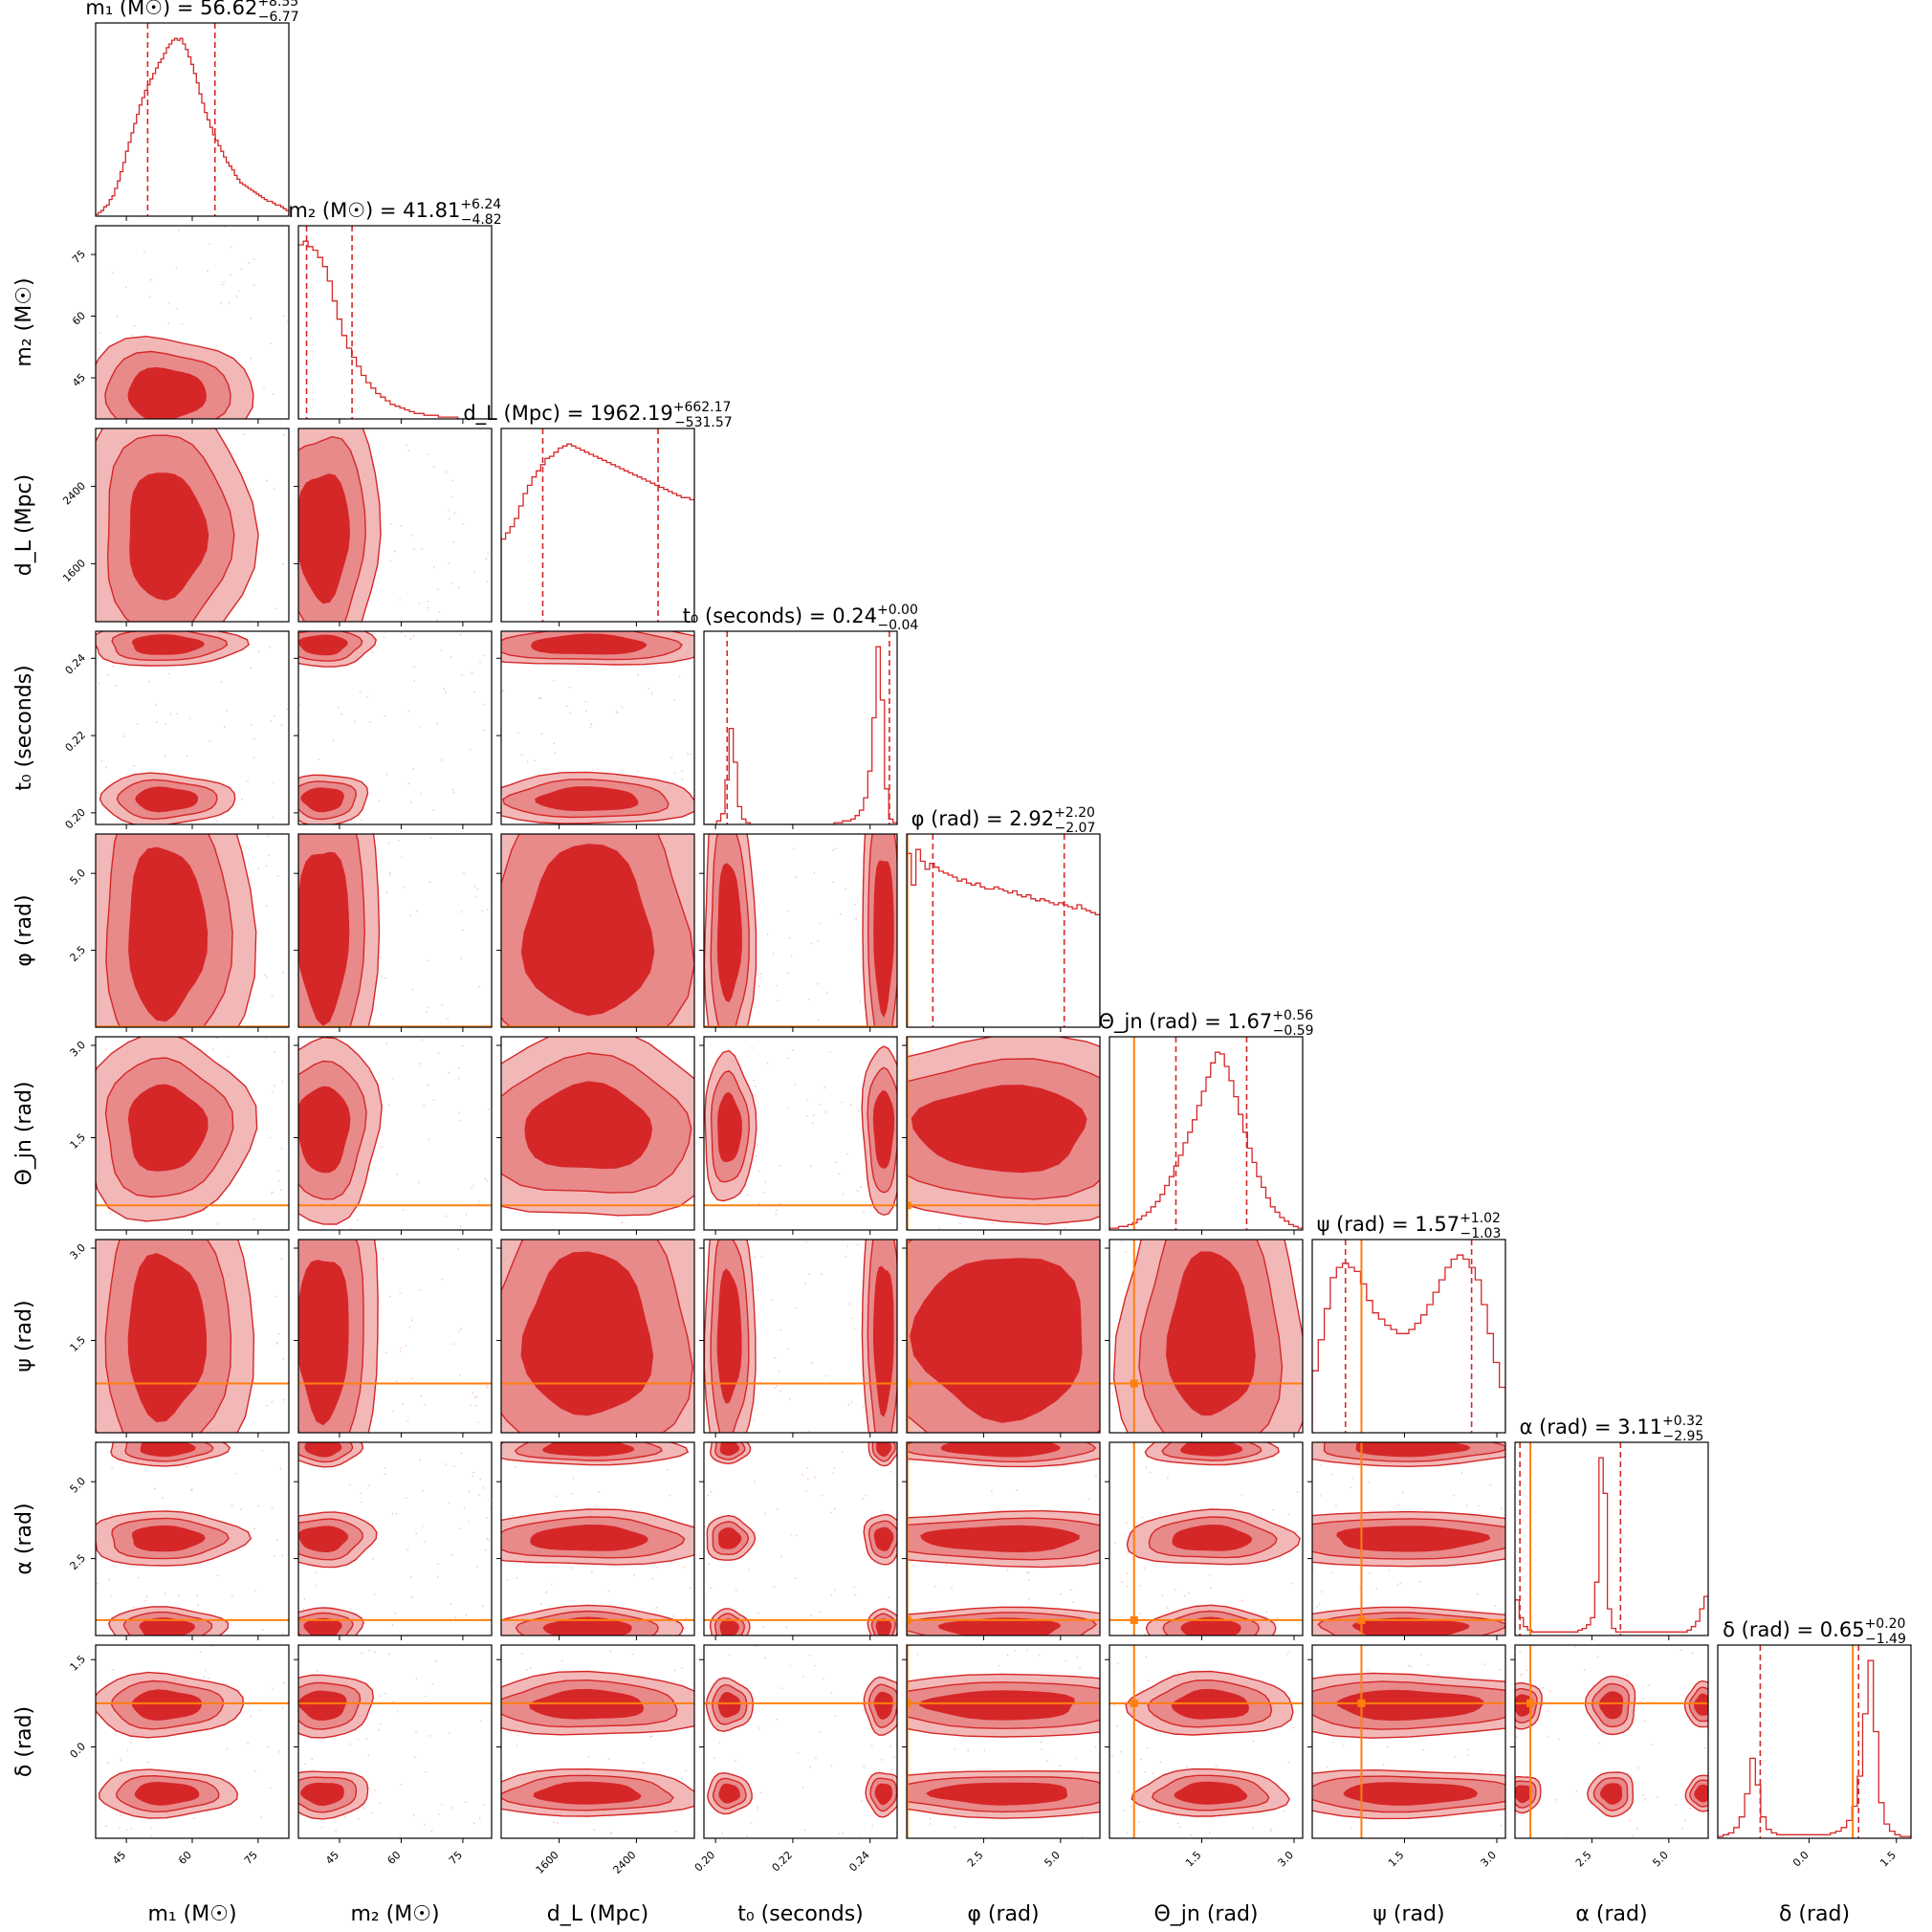  What do you see at coordinates (24, 1538) in the screenshot?
I see `y-axis-label-alpha: α (rad)` at bounding box center [24, 1538].